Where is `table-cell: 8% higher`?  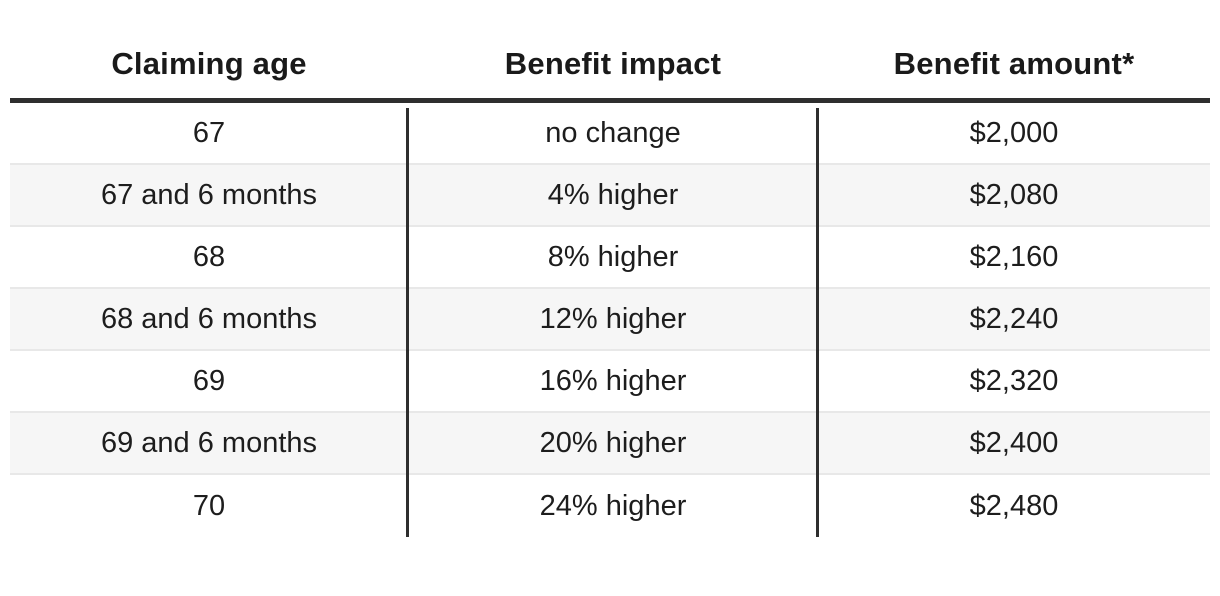 table-cell: 8% higher is located at coordinates (613, 256).